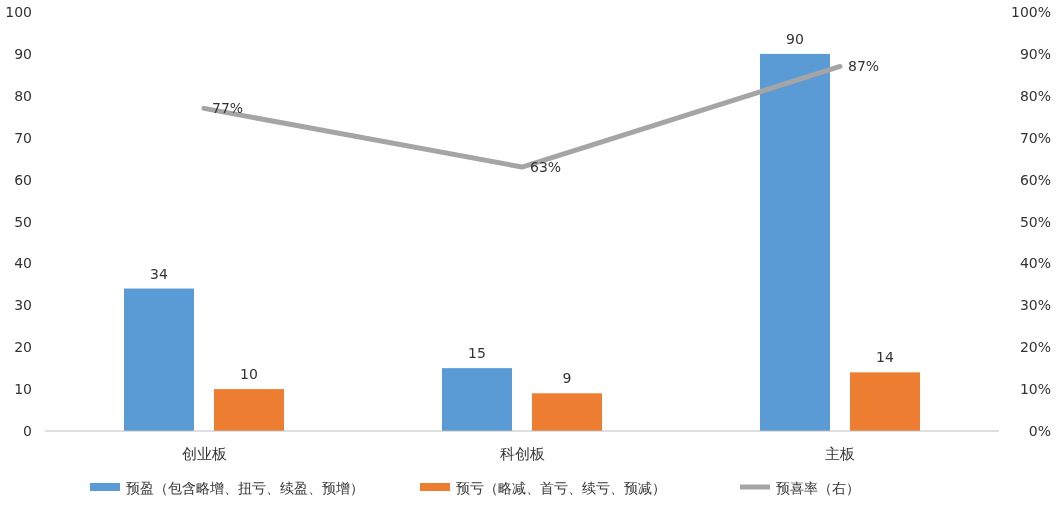 The width and height of the screenshot is (1059, 507). I want to click on legend-label: 预喜率（右）, so click(818, 488).